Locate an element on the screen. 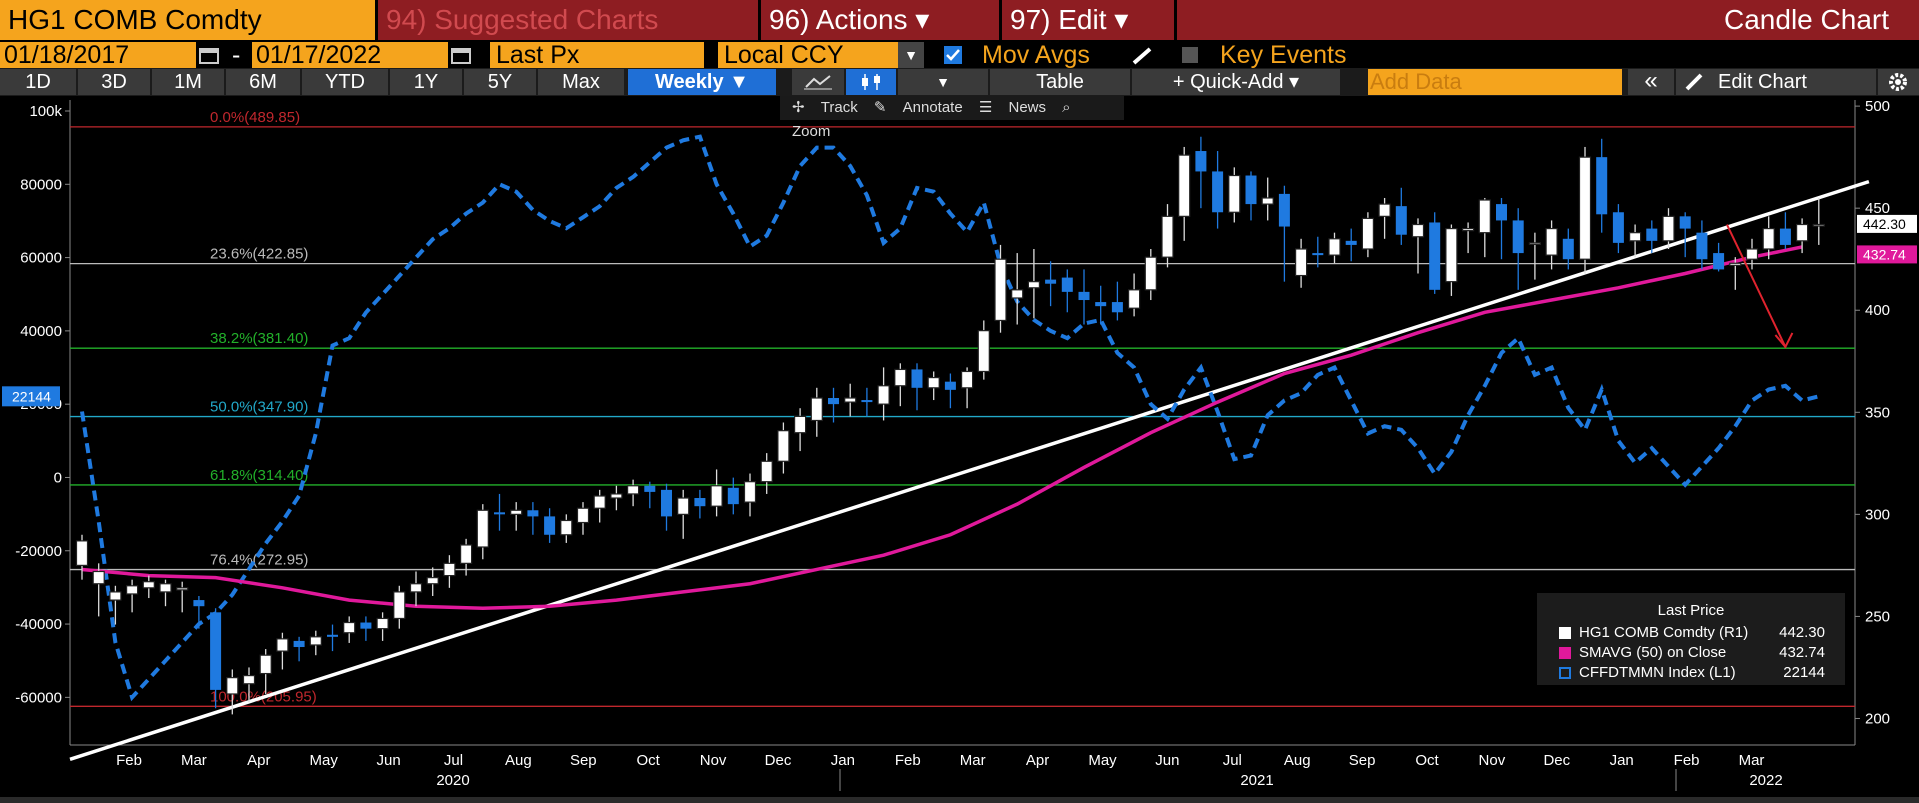  price-field-select: Last Px is located at coordinates (597, 55).